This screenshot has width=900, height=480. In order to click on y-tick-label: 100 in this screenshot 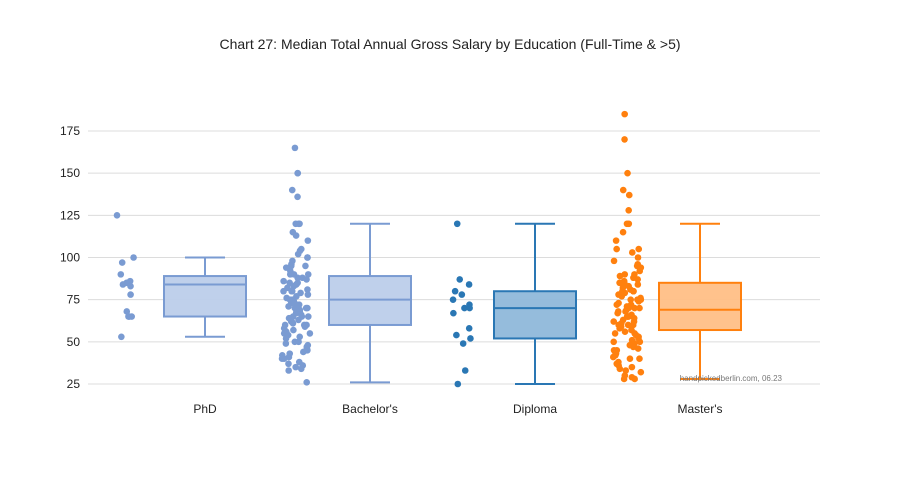, I will do `click(70, 258)`.